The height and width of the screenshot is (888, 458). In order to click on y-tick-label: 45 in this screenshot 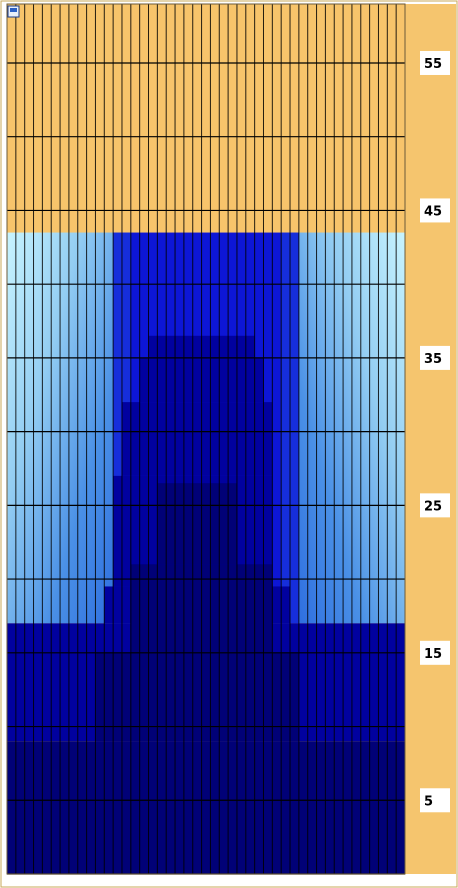, I will do `click(433, 211)`.